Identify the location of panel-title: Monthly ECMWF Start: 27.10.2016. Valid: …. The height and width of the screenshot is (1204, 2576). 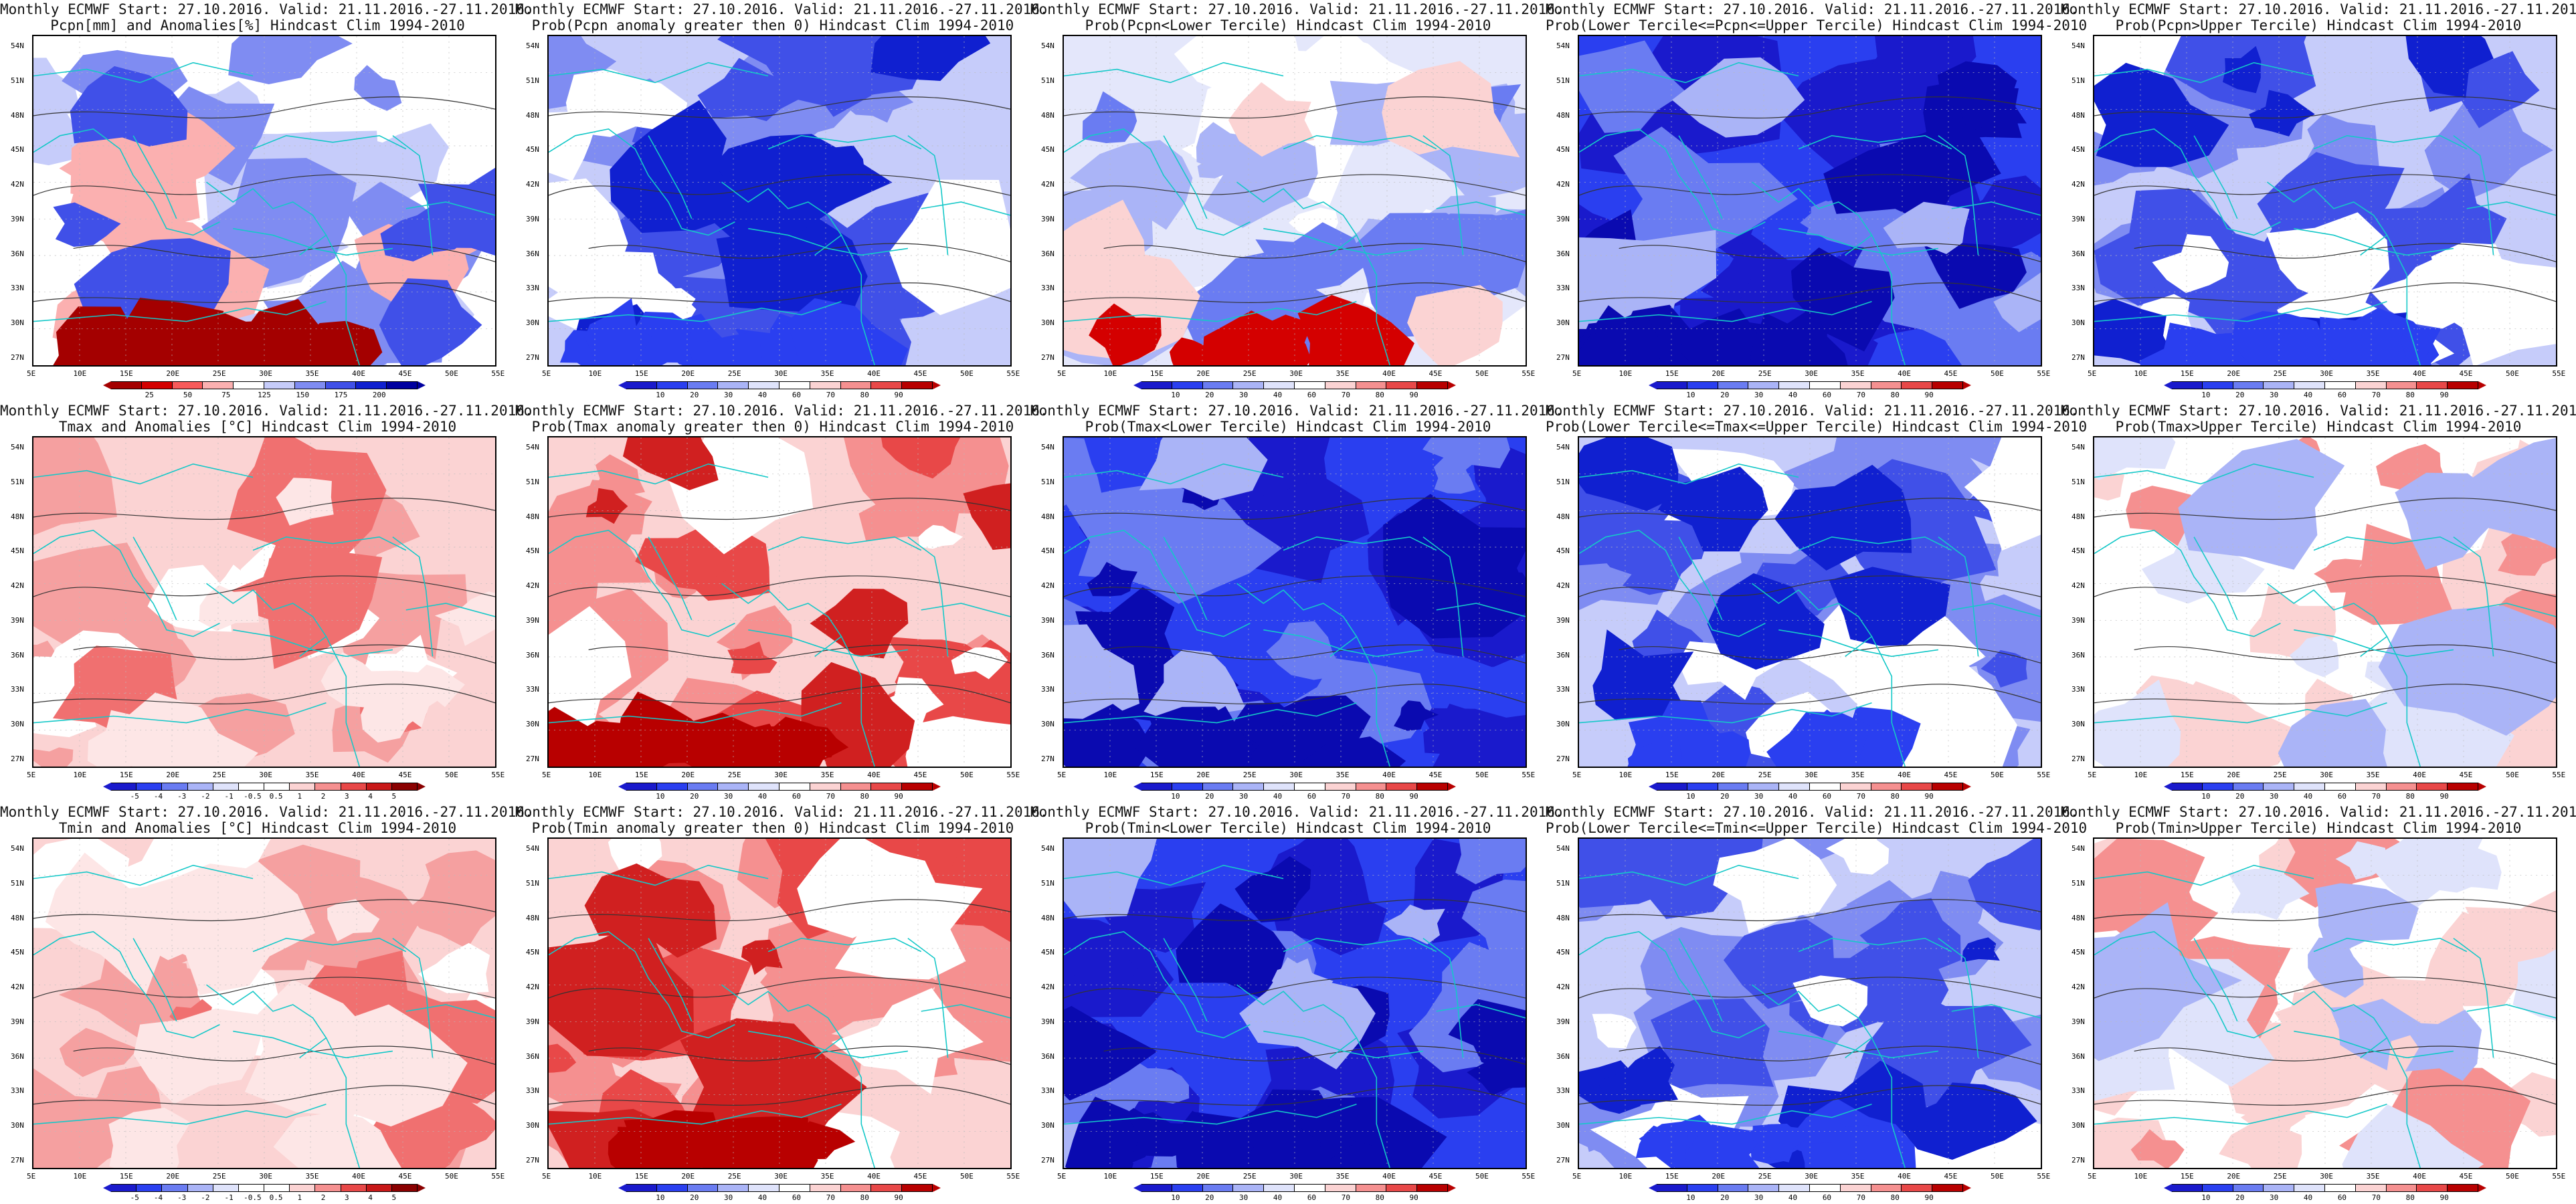
(2318, 17).